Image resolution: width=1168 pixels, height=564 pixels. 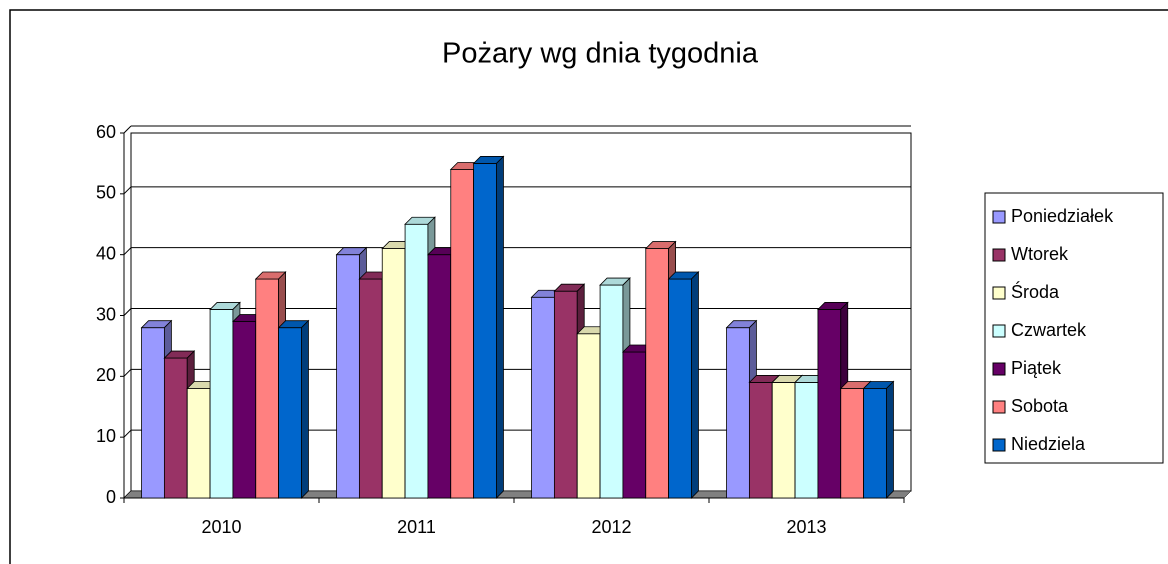 I want to click on legend-label: Wtorek, so click(x=1040, y=254).